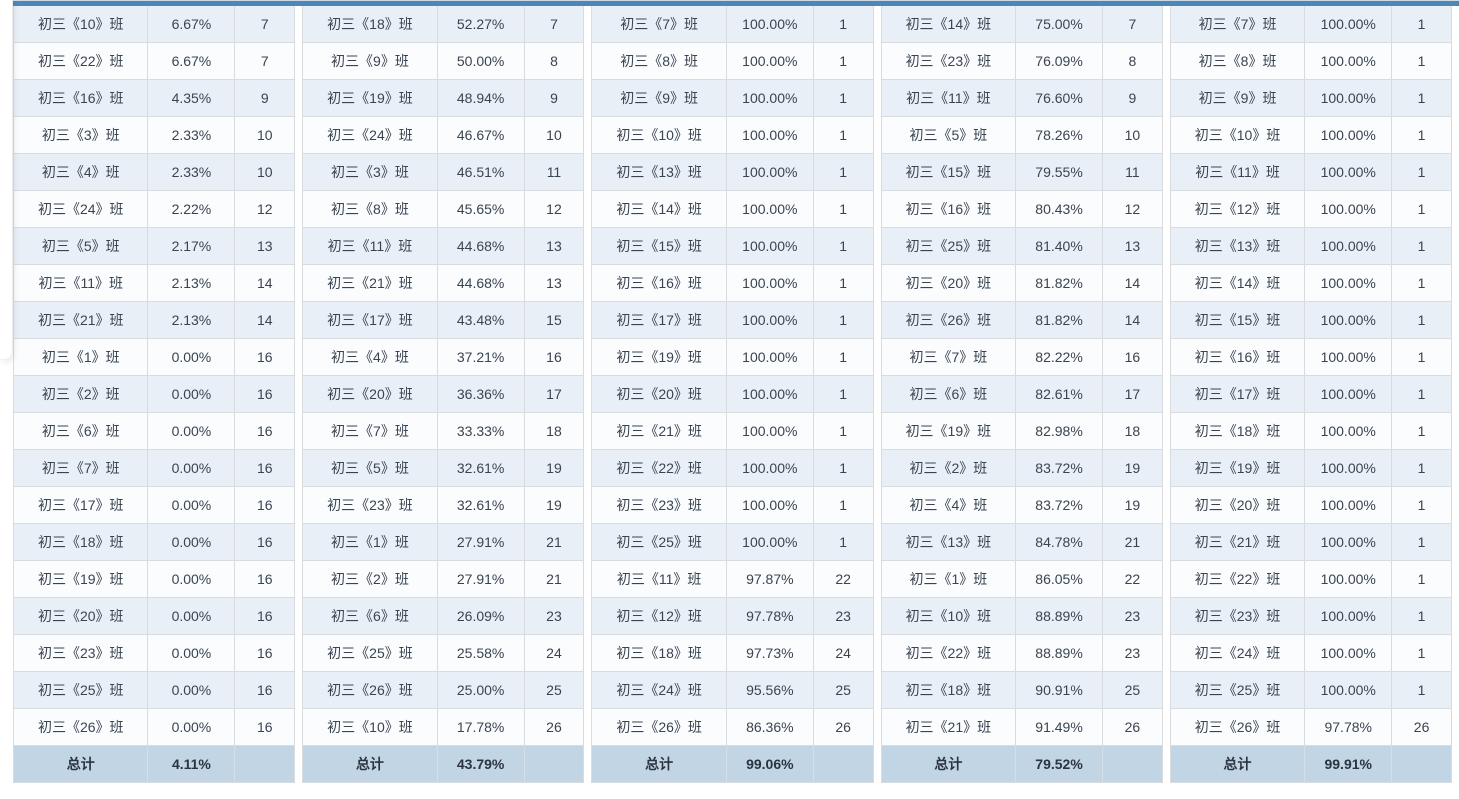 The image size is (1459, 799). Describe the element at coordinates (81, 246) in the screenshot. I see `class-name-cell: 初三《5》班` at that location.